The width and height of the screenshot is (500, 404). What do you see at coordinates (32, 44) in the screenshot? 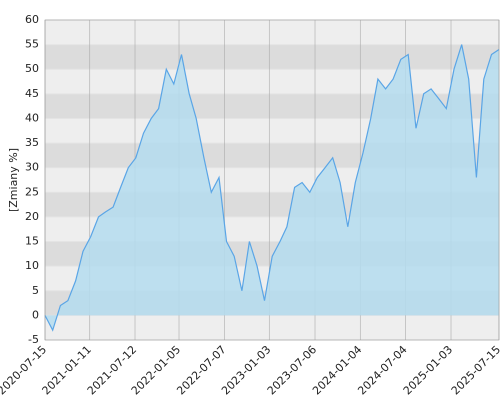
I see `y-tick-label: 55` at bounding box center [32, 44].